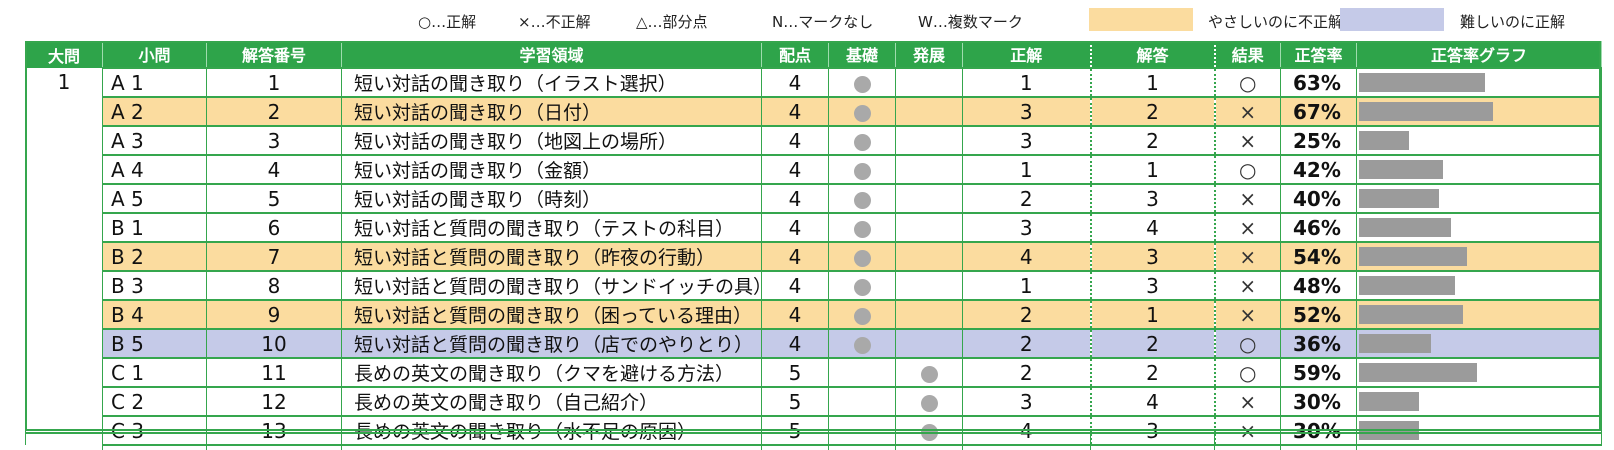 The height and width of the screenshot is (450, 1614). I want to click on header-basic: 基礎, so click(862, 54).